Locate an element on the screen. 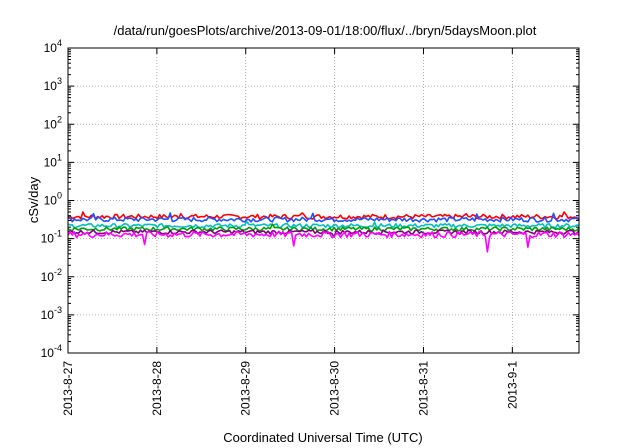  y-tick-label: 10⁴ is located at coordinates (53, 46).